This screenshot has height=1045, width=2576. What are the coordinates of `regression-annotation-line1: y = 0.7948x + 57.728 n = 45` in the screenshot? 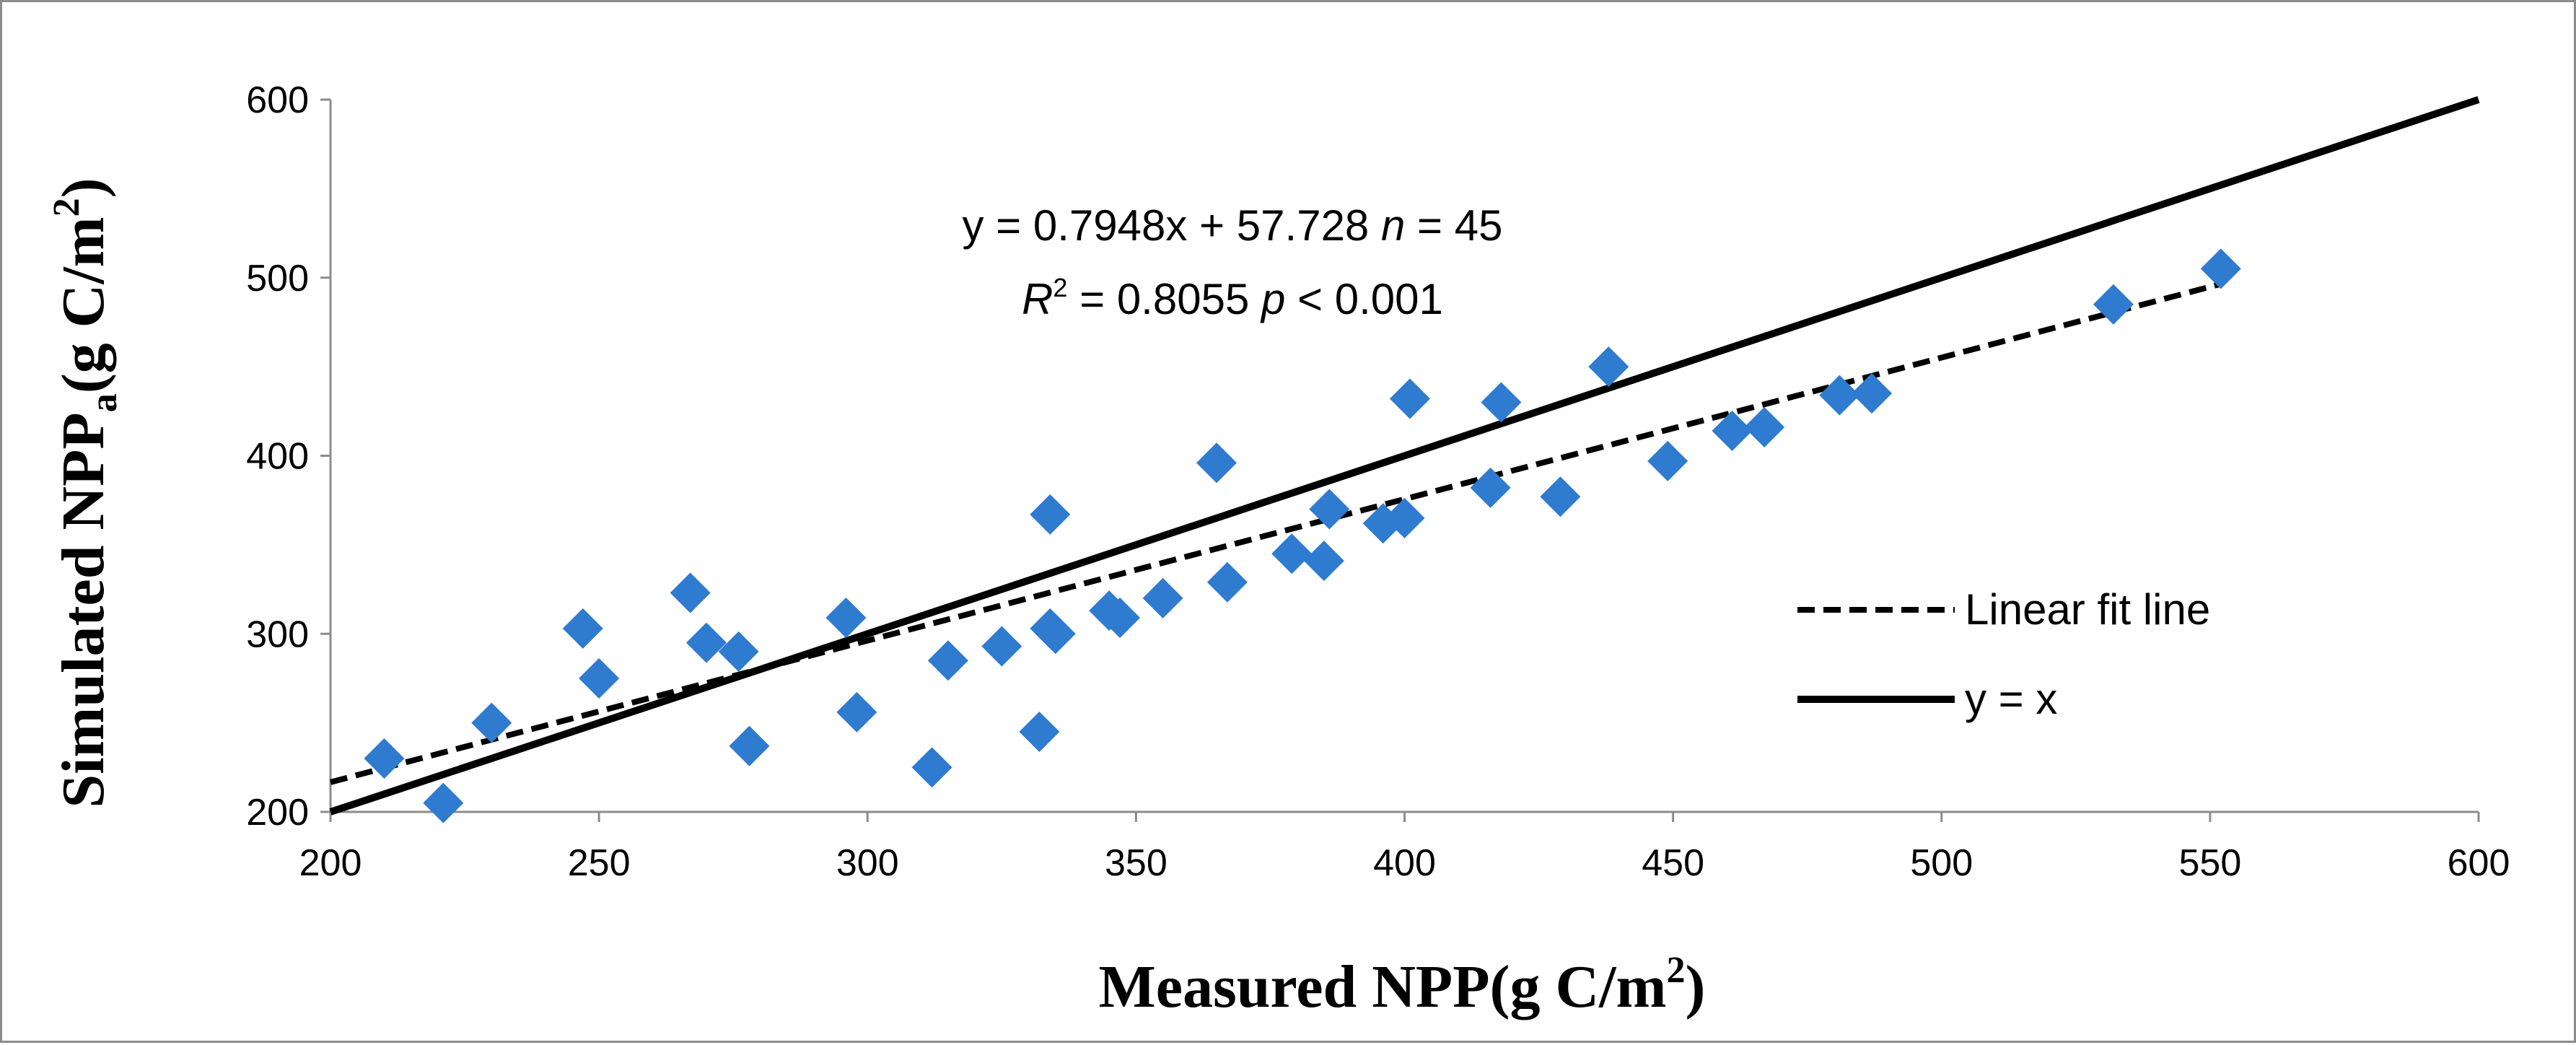 It's located at (1233, 225).